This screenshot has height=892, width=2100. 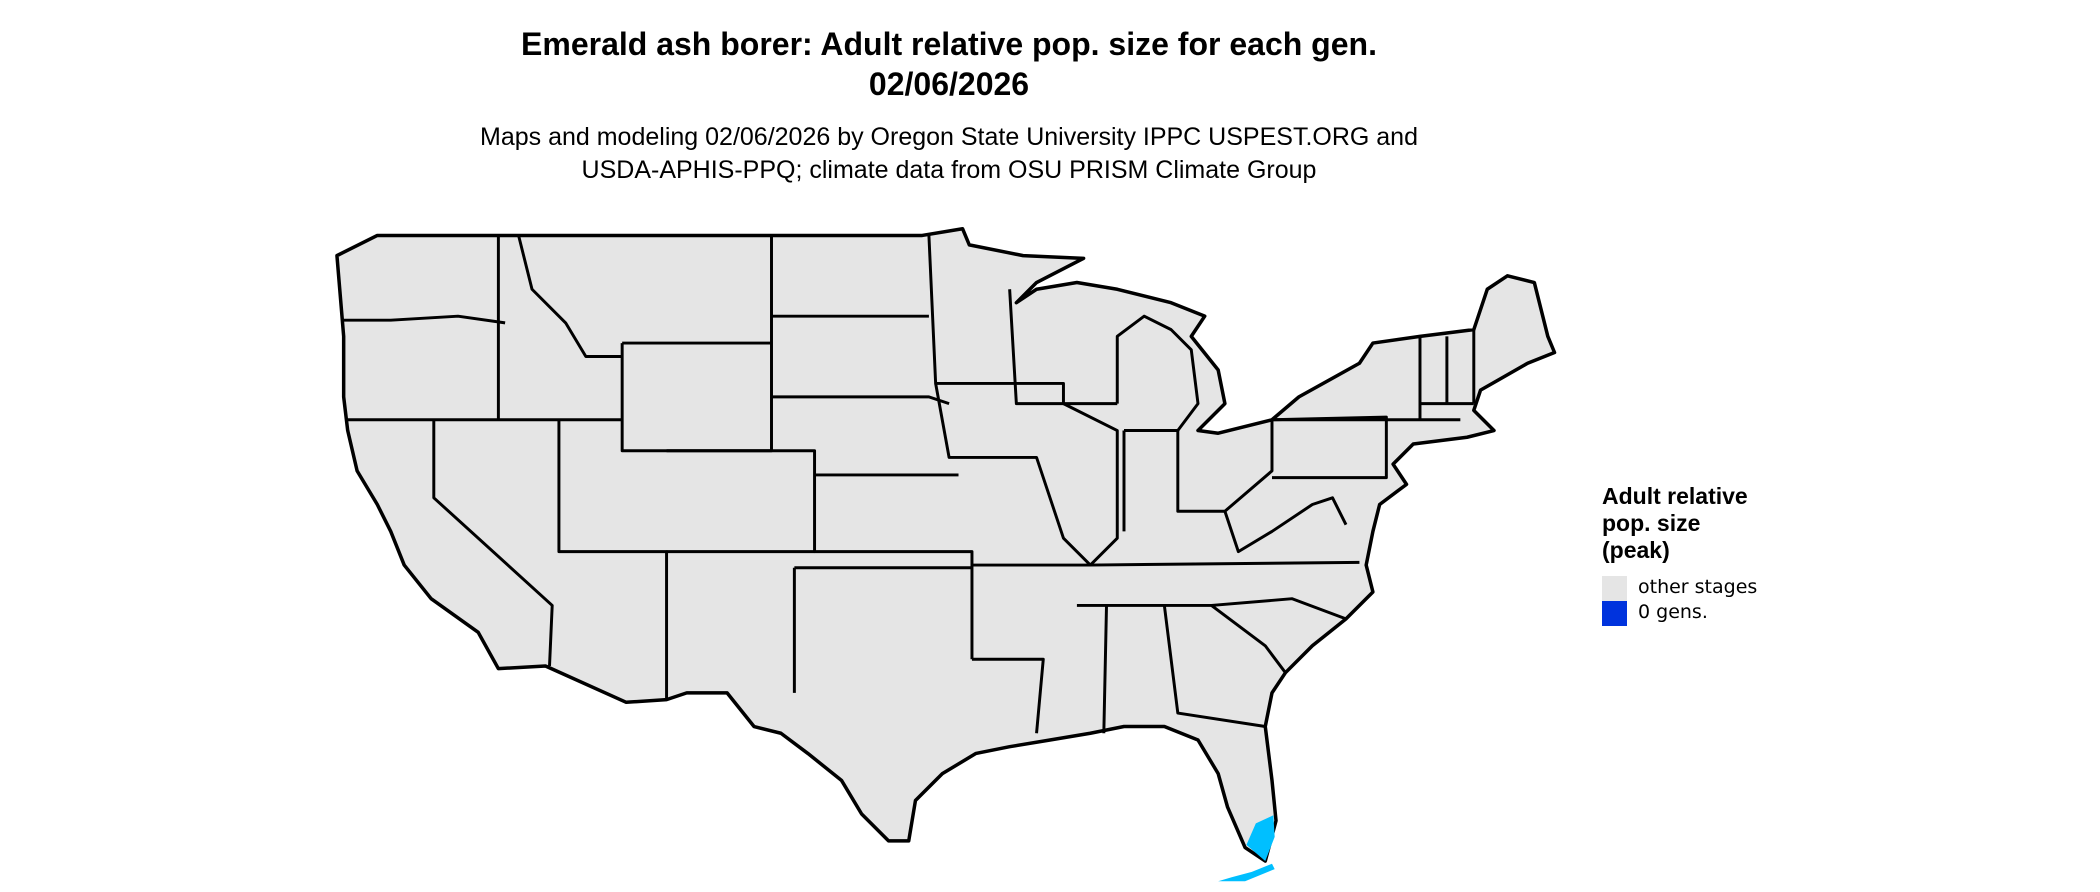 What do you see at coordinates (1673, 612) in the screenshot?
I see `legend-label-0-gens: 0 gens.` at bounding box center [1673, 612].